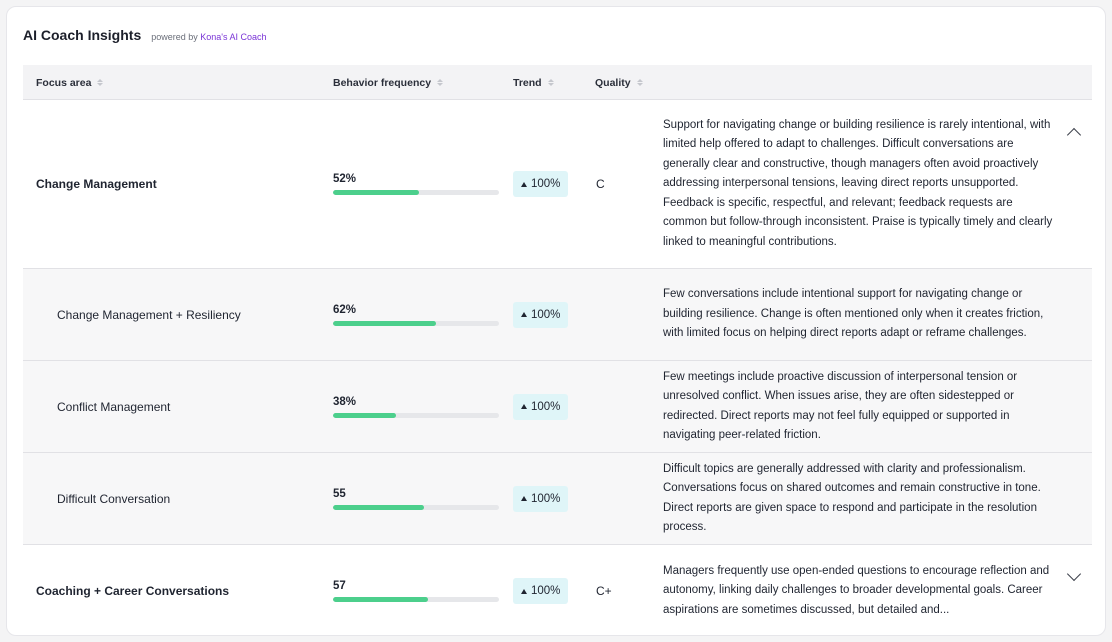 Image resolution: width=1112 pixels, height=642 pixels. What do you see at coordinates (339, 586) in the screenshot?
I see `frequency-value: 57` at bounding box center [339, 586].